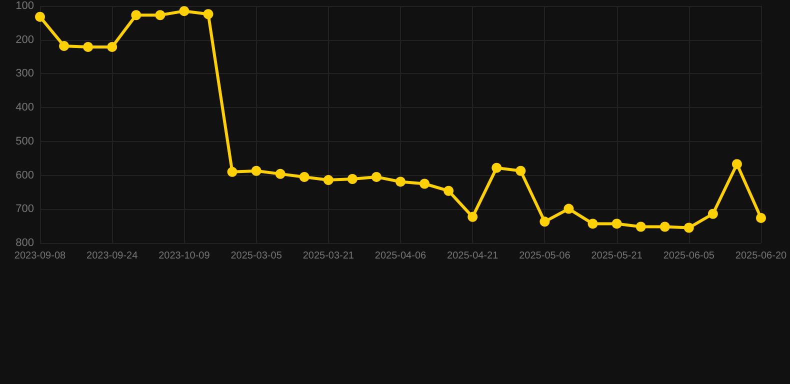  Describe the element at coordinates (25, 6) in the screenshot. I see `y-tick-label: 100` at that location.